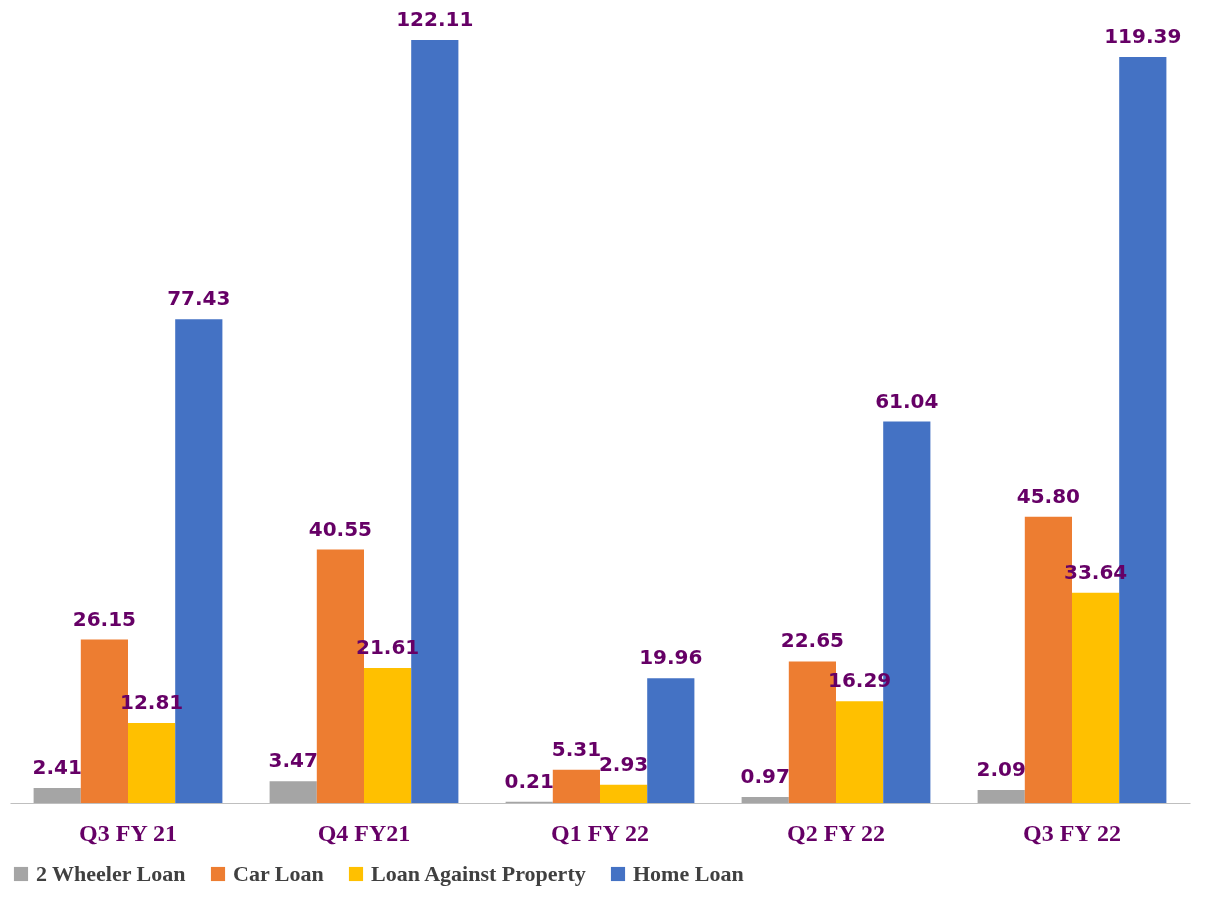 This screenshot has height=916, width=1224. Describe the element at coordinates (340, 528) in the screenshot. I see `data-label: 40.55` at that location.